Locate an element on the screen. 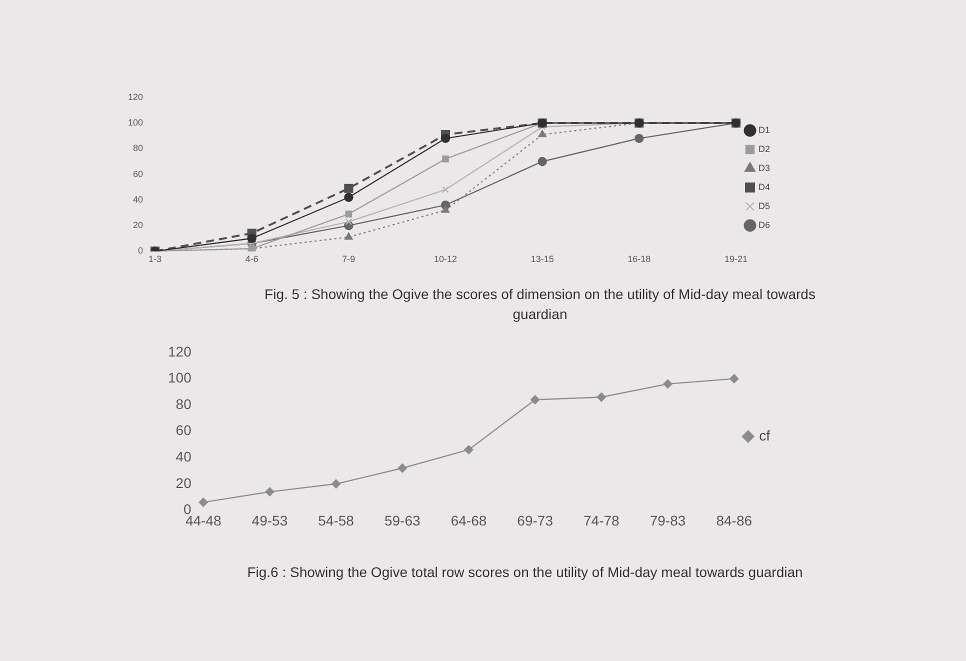 The height and width of the screenshot is (661, 966). caption: Fig.6 : Showing the Ogive total row scores on the utility of Mid-day meal towards guardian is located at coordinates (525, 572).